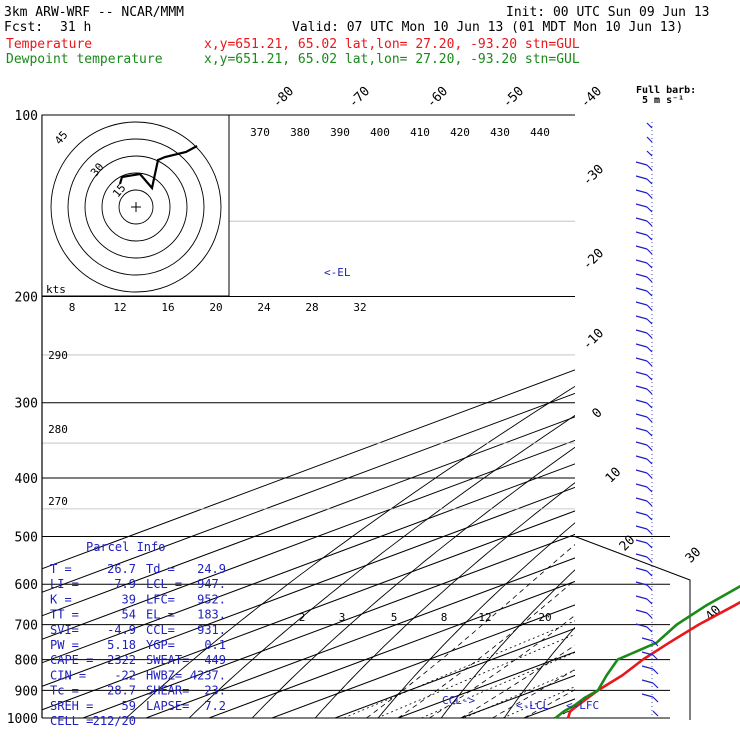 The image size is (740, 740). What do you see at coordinates (593, 339) in the screenshot?
I see `isotherm-label: -10` at bounding box center [593, 339].